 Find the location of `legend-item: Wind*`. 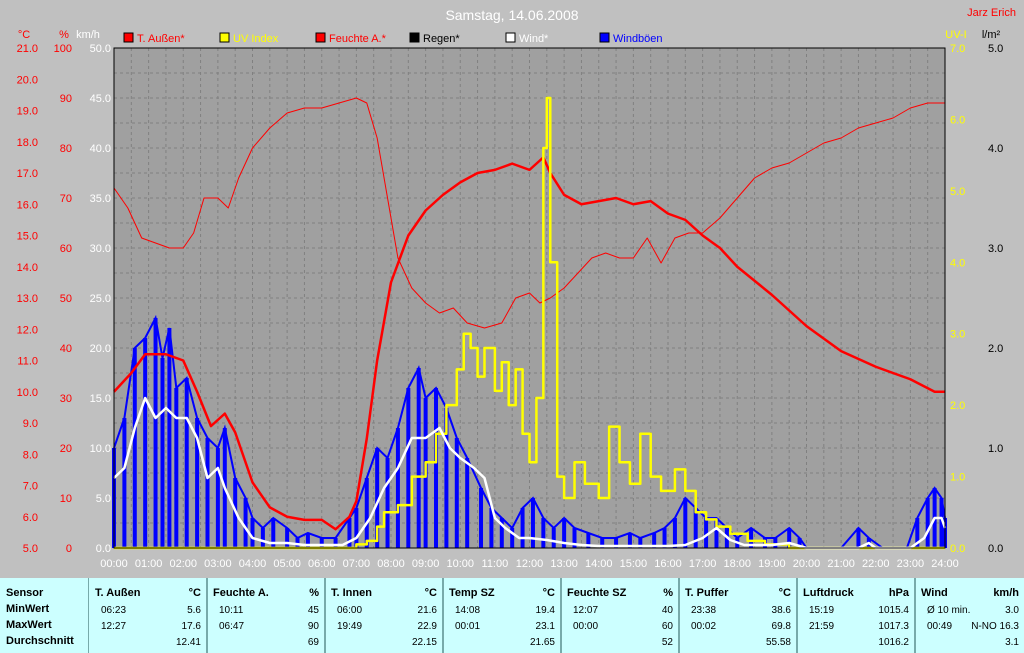

legend-item: Wind* is located at coordinates (527, 38).